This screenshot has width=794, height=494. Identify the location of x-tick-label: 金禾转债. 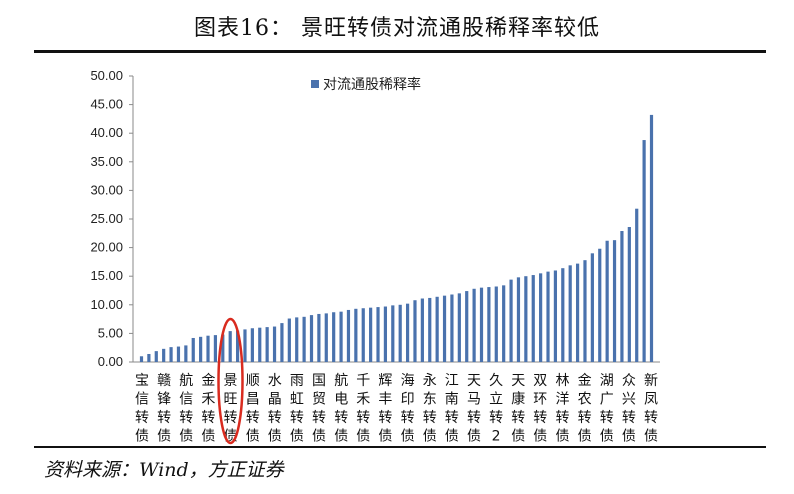
(208, 409).